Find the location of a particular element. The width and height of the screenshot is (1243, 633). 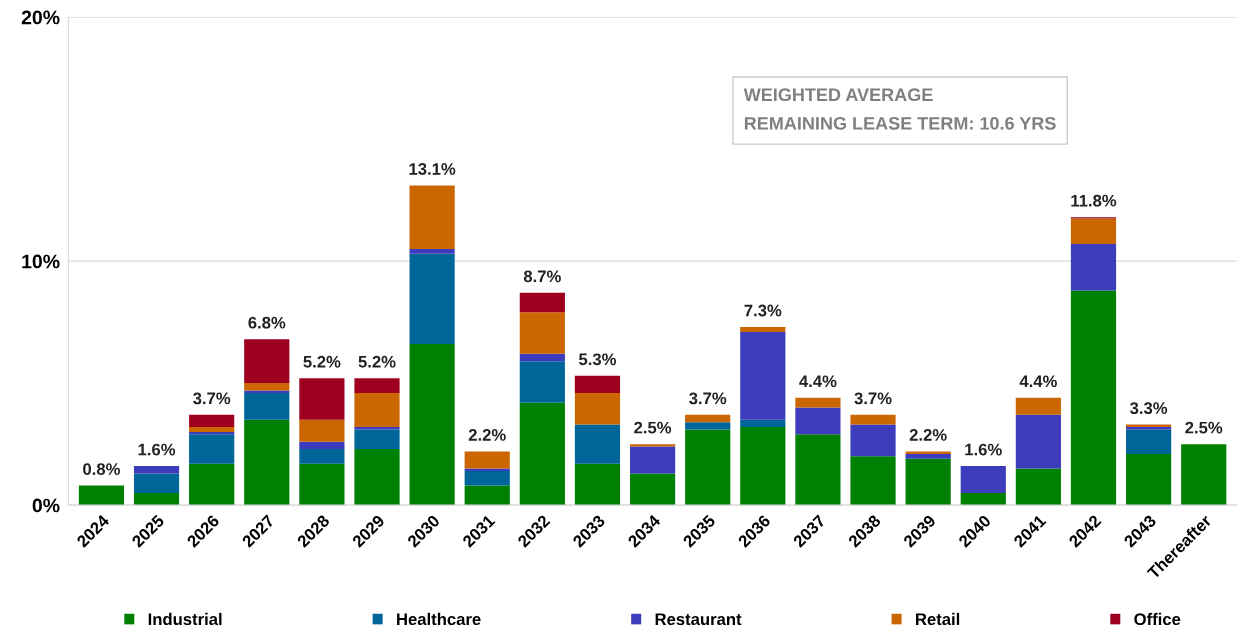

annotation: WEIGHTED AVERAGE REMAINING LEASE TERM: 10.6 YRS is located at coordinates (899, 109).